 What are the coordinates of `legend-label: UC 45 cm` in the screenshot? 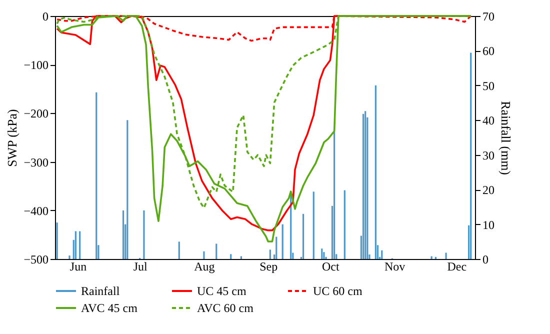 It's located at (222, 291).